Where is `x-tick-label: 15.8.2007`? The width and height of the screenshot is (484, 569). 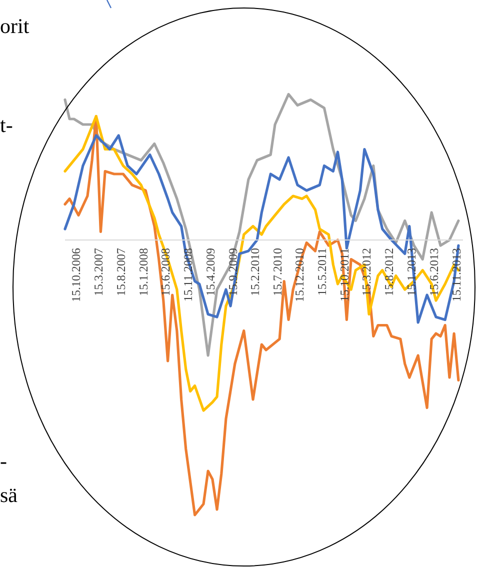
x-tick-label: 15.8.2007 is located at coordinates (121, 272).